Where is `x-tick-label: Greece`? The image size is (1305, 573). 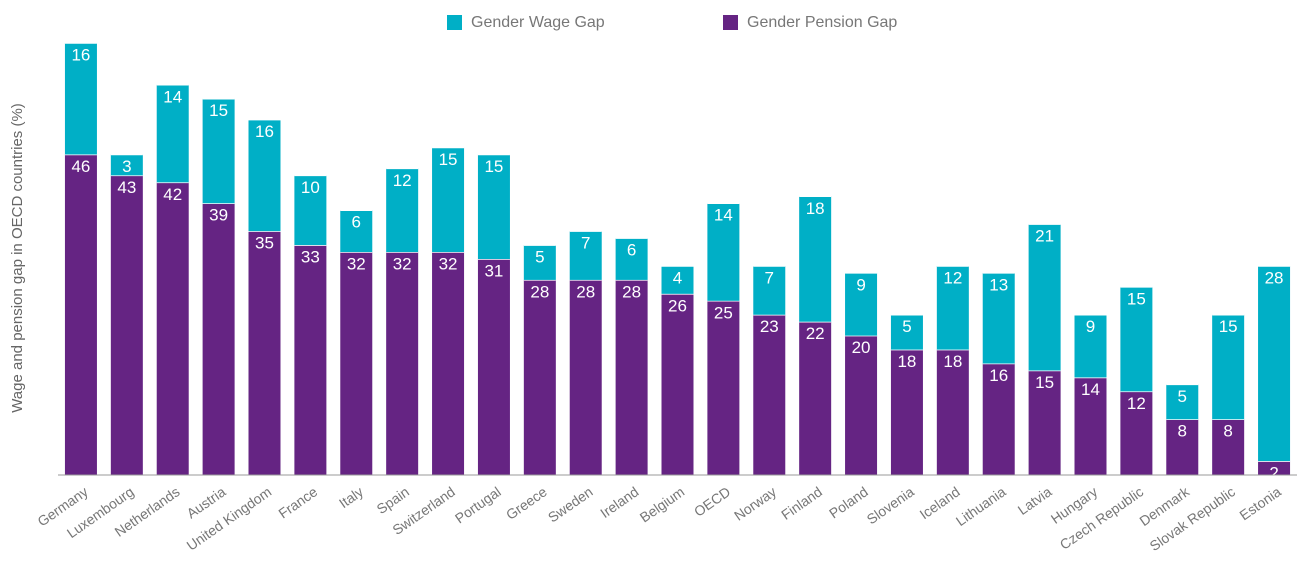
x-tick-label: Greece is located at coordinates (526, 503).